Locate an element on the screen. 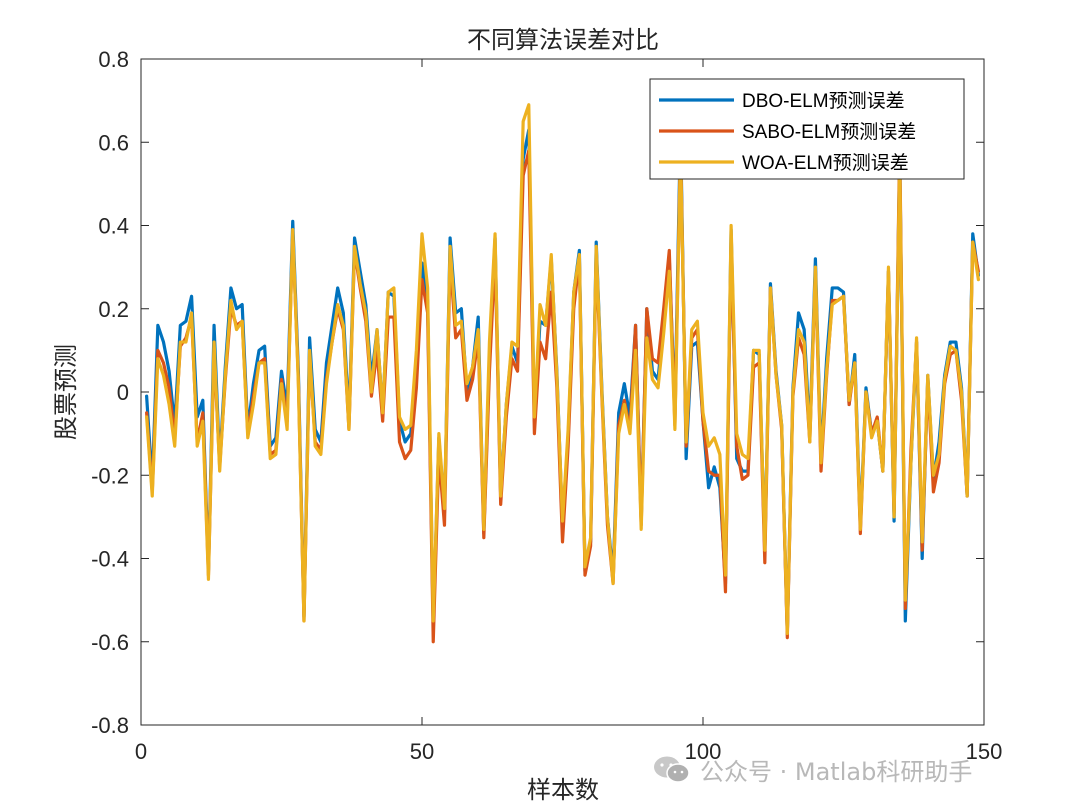 This screenshot has width=1080, height=810. legend: DBO-ELM预测误差 SABO-ELM预测误差 WOA-ELM预测误差 is located at coordinates (807, 129).